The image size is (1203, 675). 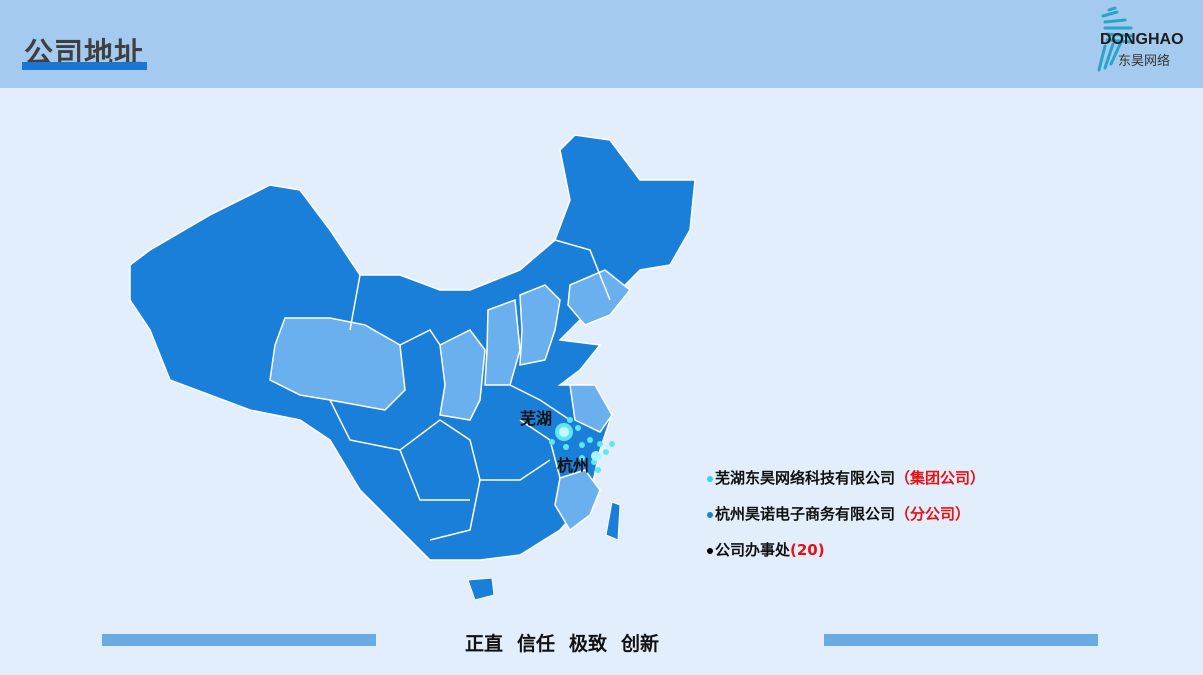 I want to click on province-liaoning, so click(x=599, y=297).